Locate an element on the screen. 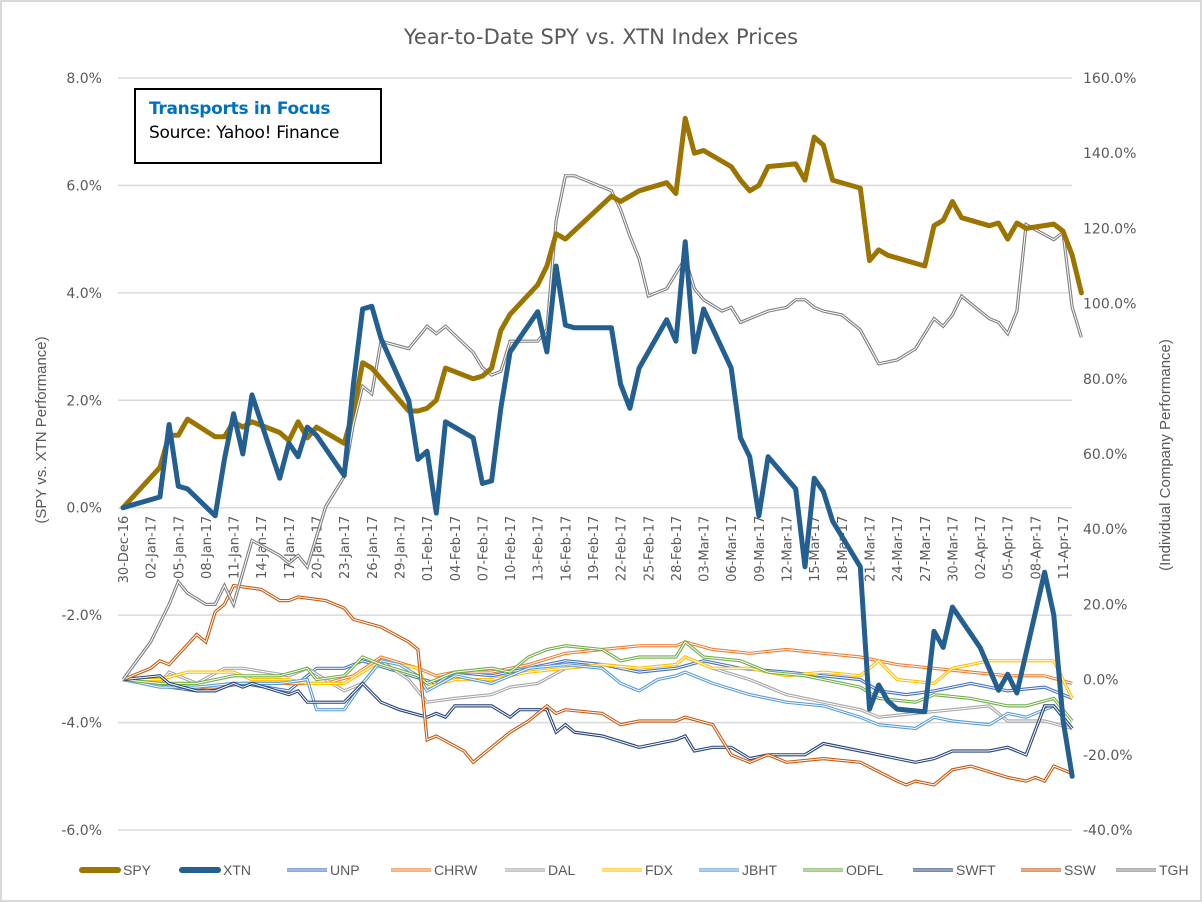 This screenshot has height=902, width=1202. legend-item-fdx: FDX is located at coordinates (638, 870).